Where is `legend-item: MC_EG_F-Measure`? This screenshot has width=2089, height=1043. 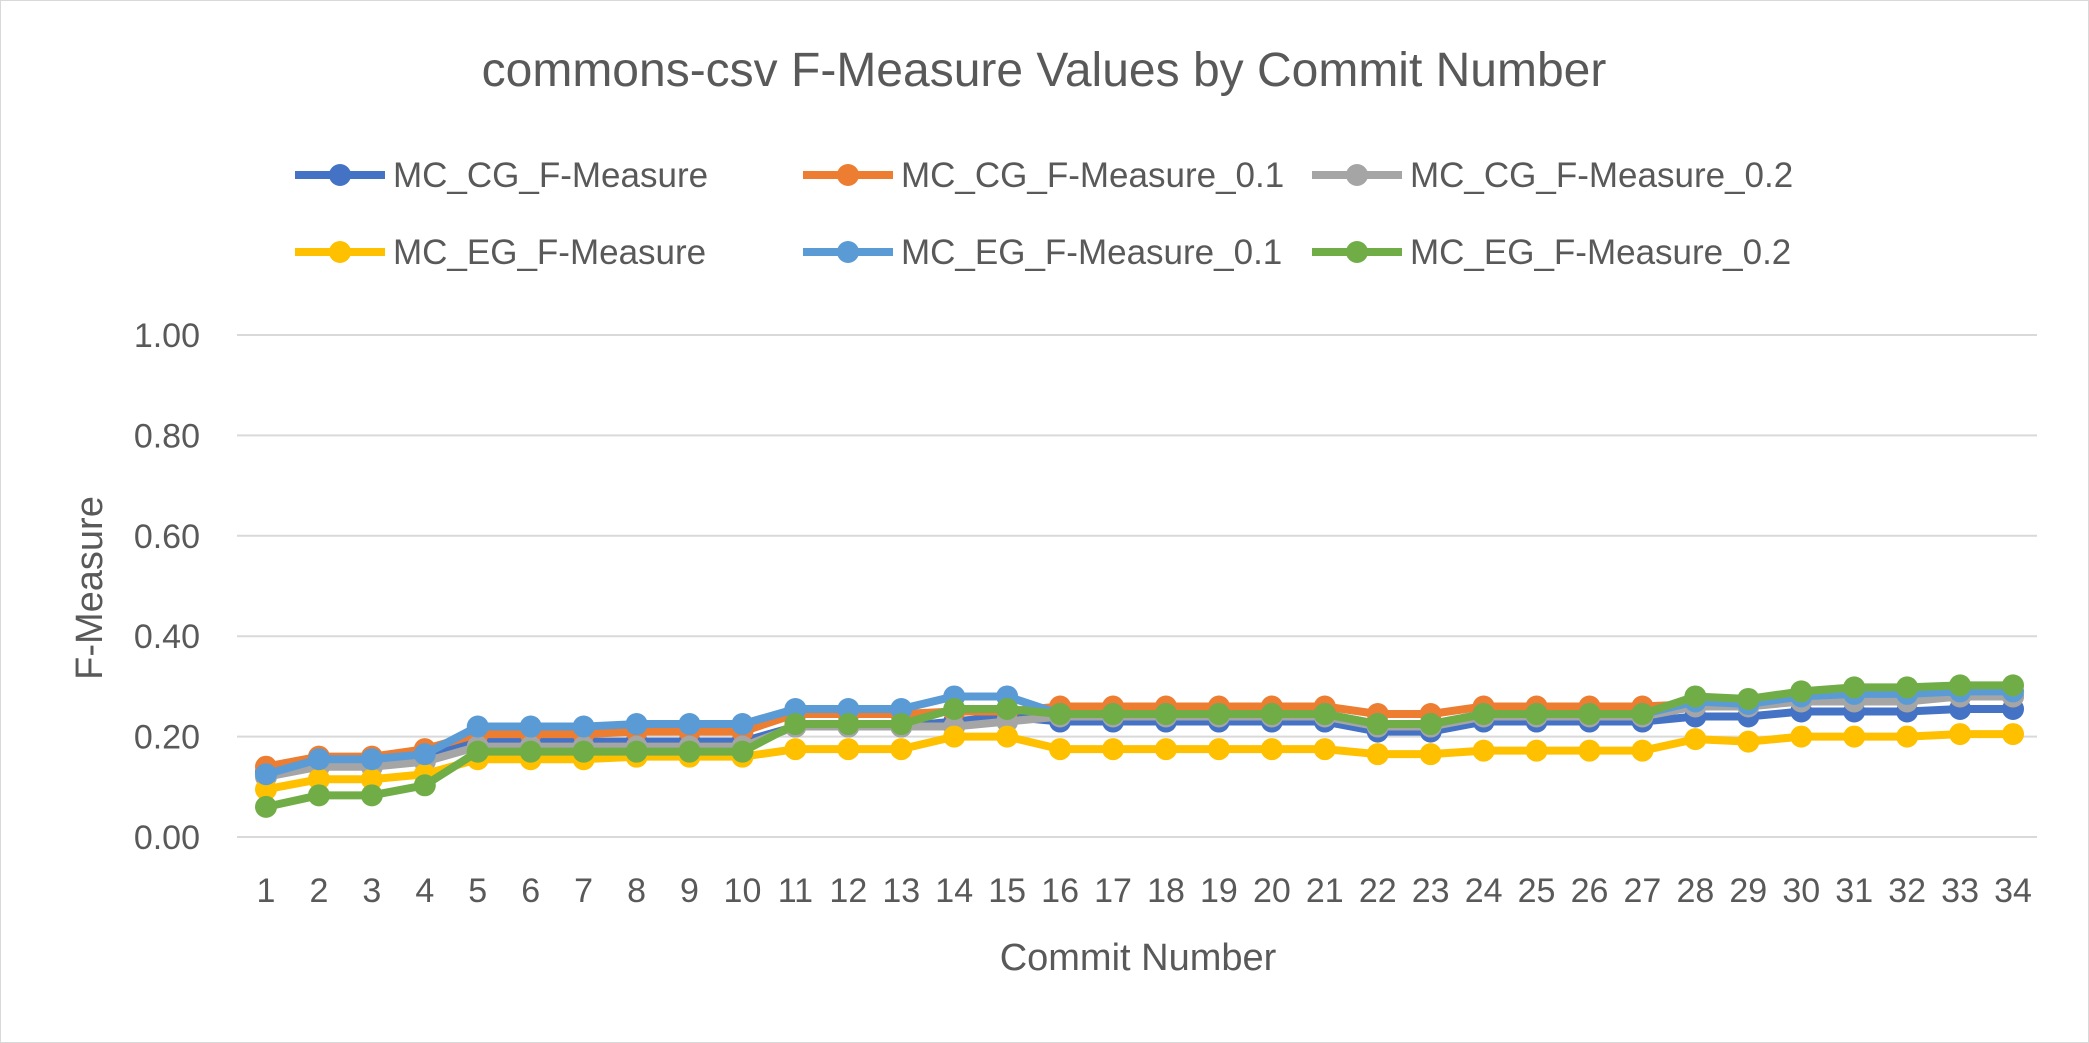
legend-item: MC_EG_F-Measure is located at coordinates (500, 252).